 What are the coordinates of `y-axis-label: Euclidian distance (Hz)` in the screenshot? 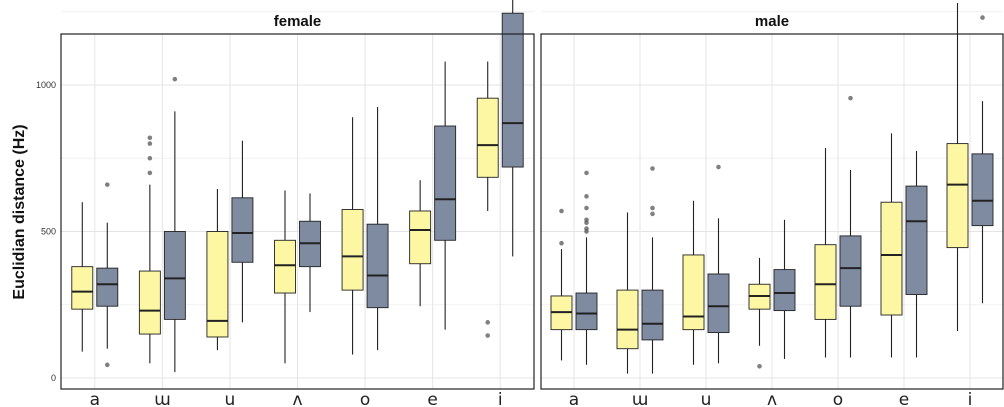 It's located at (19, 211).